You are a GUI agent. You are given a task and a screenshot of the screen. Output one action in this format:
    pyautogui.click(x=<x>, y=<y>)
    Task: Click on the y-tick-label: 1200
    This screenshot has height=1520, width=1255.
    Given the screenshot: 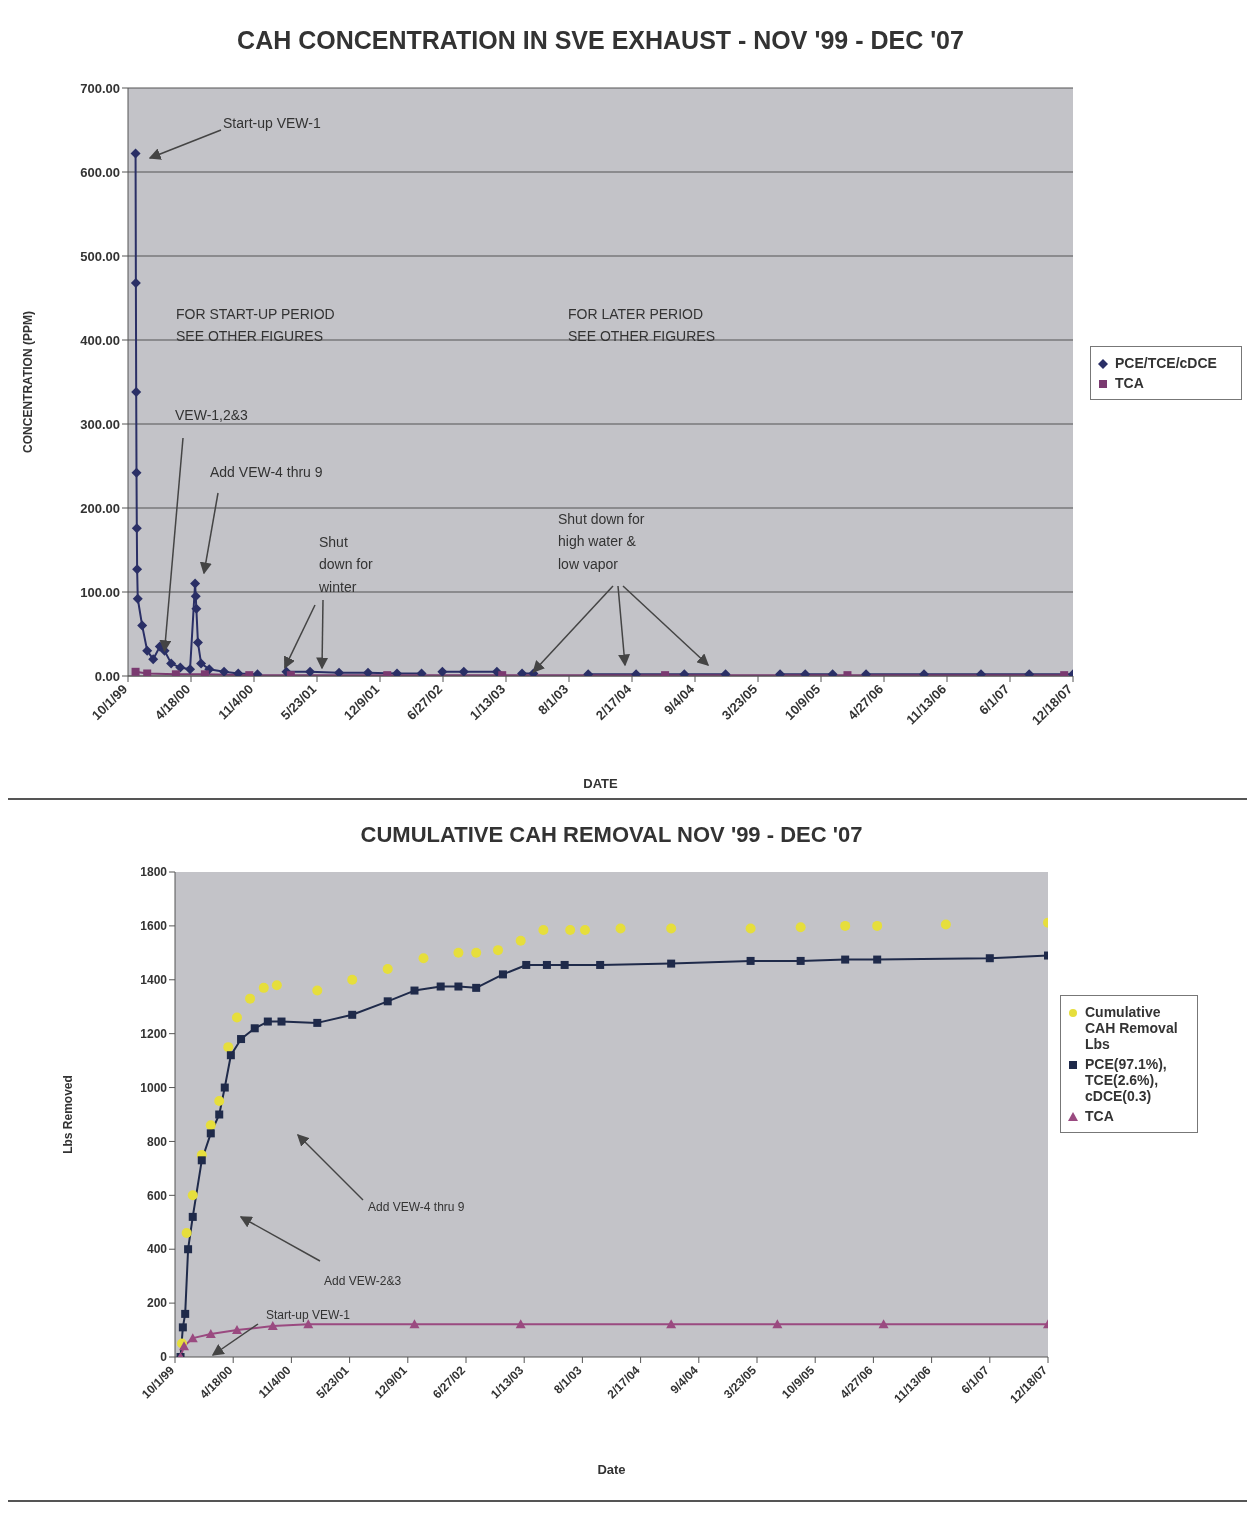 What is the action you would take?
    pyautogui.click(x=154, y=1033)
    